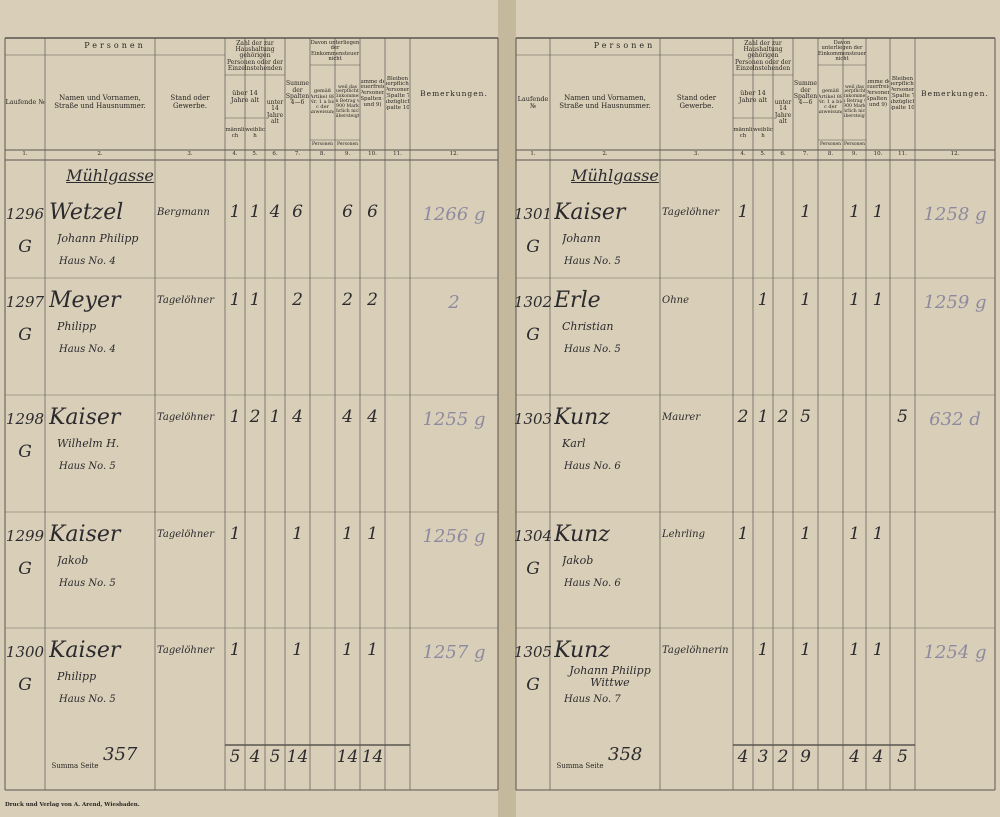  I want to click on entry-remark: 632 d, so click(955, 419).